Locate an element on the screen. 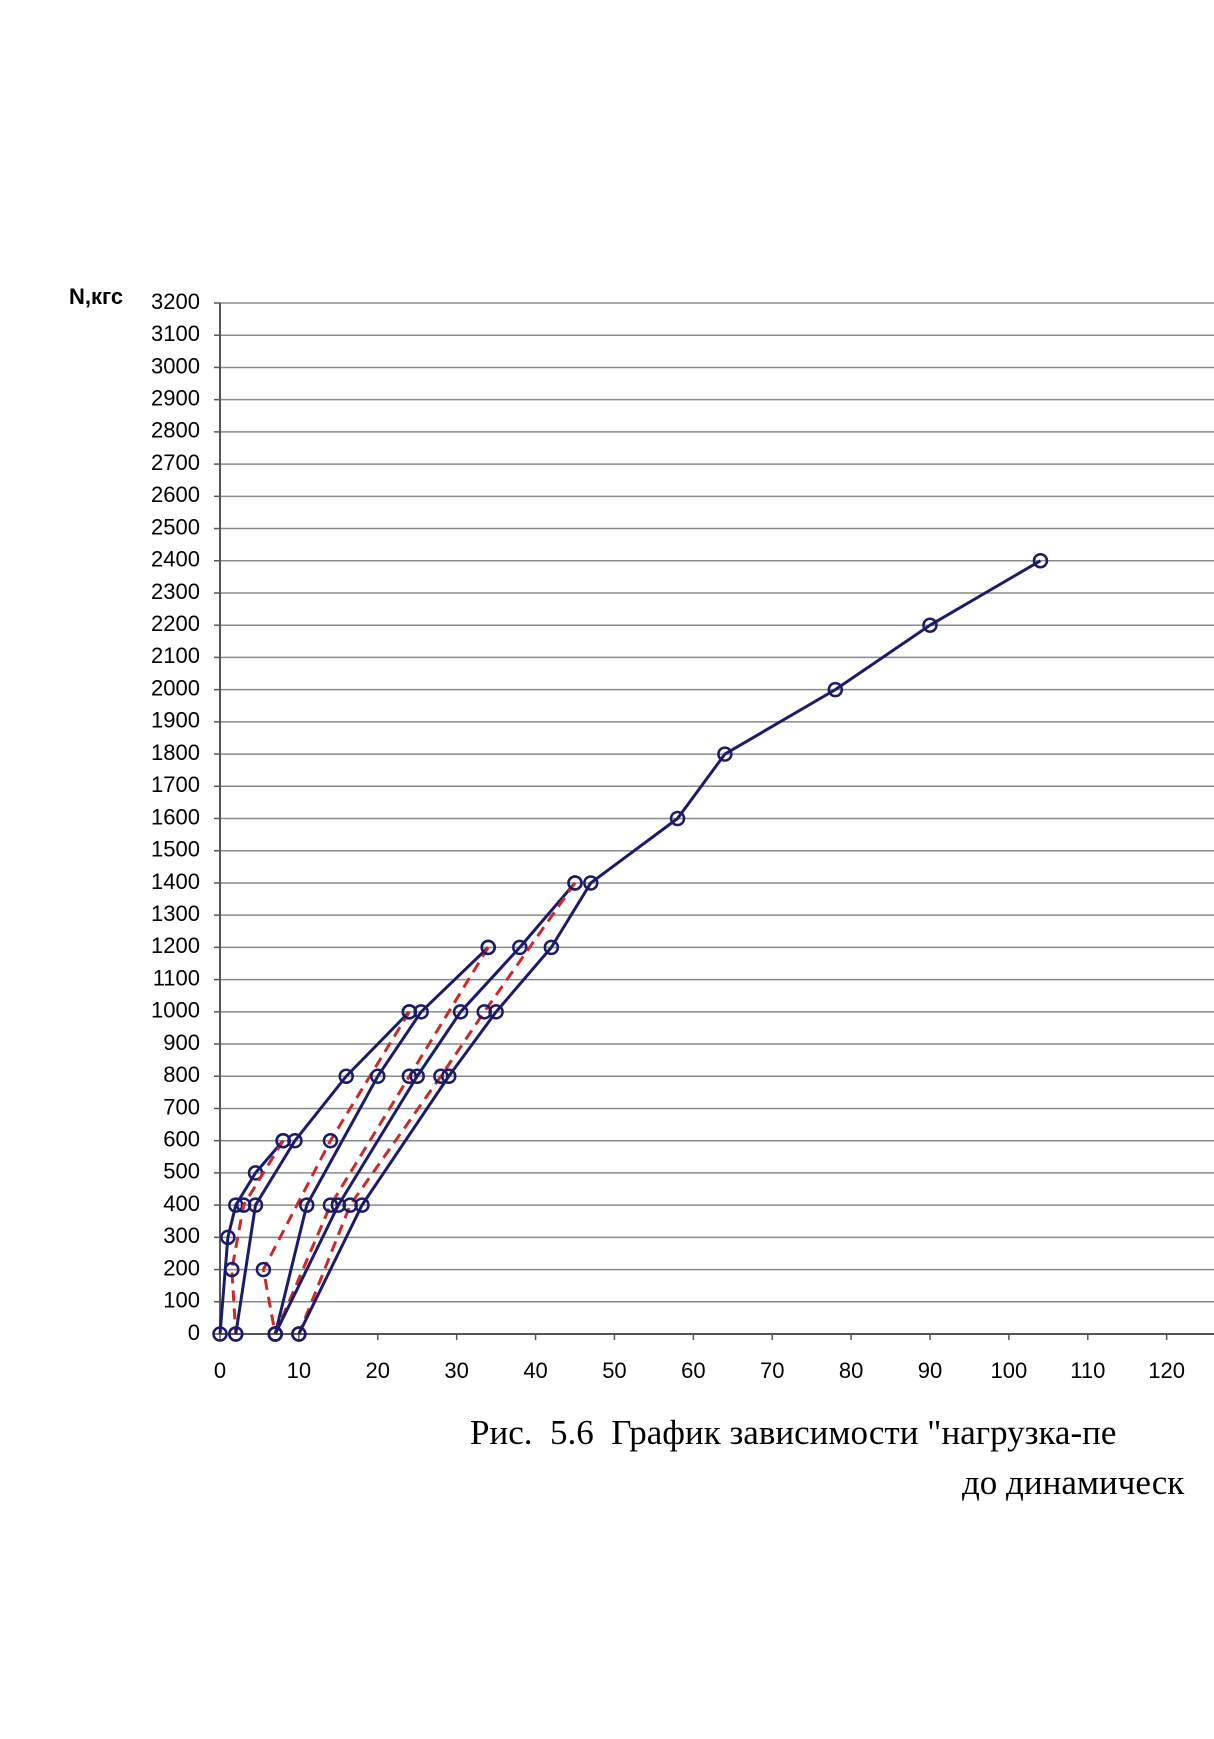 This screenshot has height=1739, width=1214. y-axis-label: N,кгс is located at coordinates (96, 296).